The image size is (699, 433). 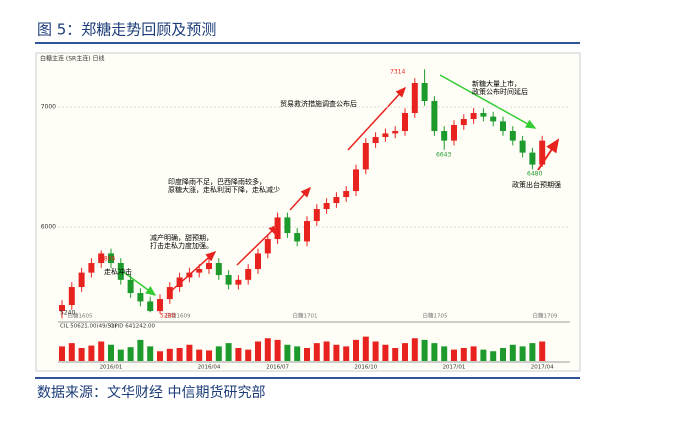 I want to click on annotation: 贸易救济措施调查公布后, so click(x=318, y=103).